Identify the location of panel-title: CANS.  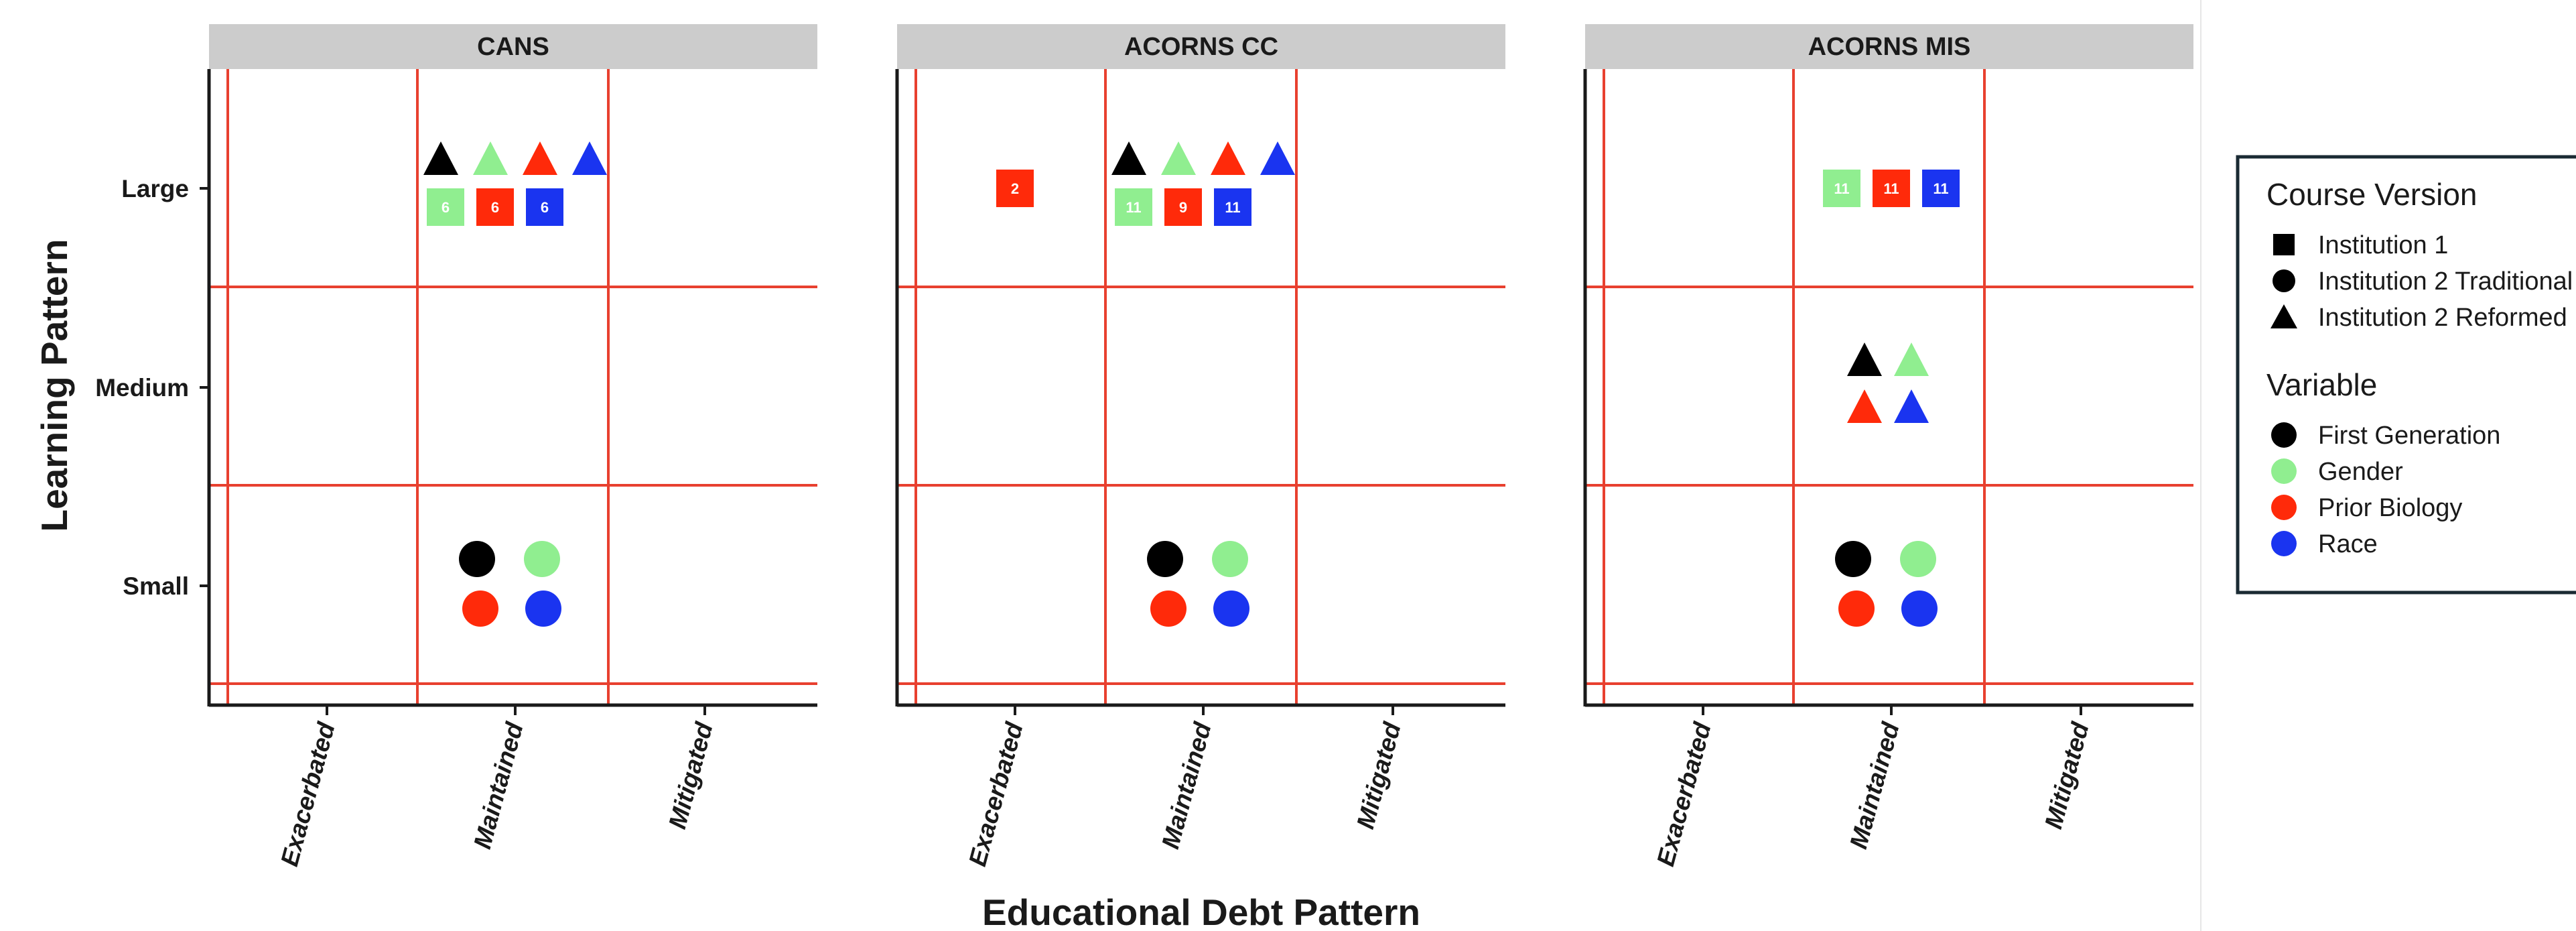
(513, 47).